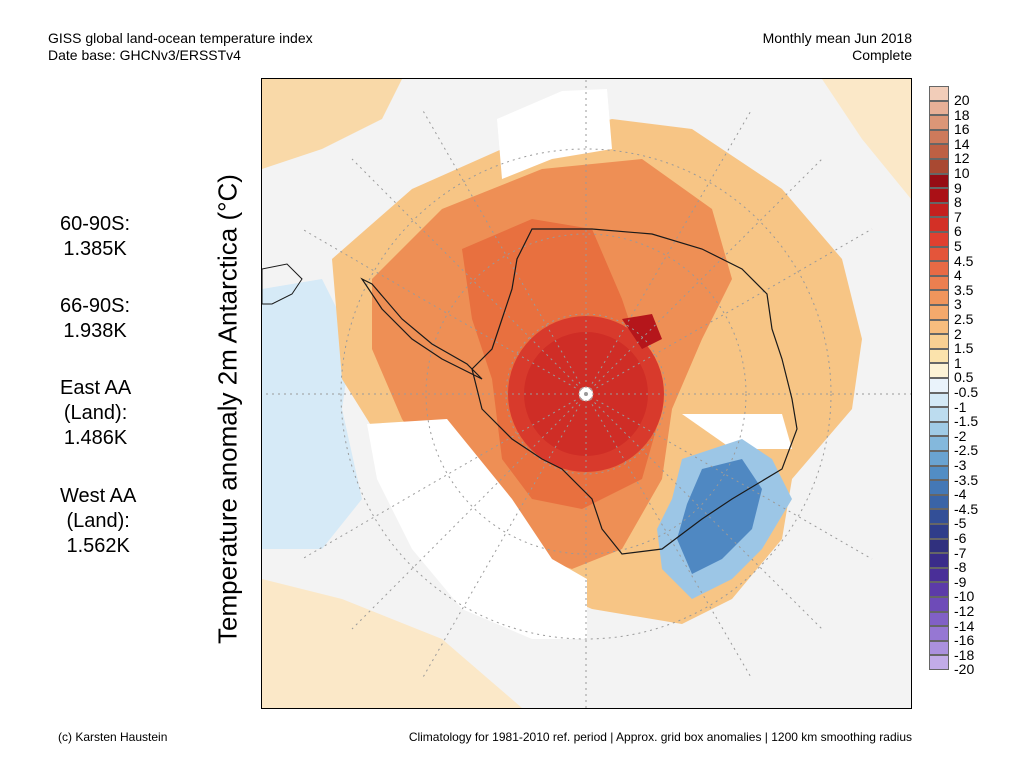 This screenshot has width=1024, height=768. Describe the element at coordinates (958, 362) in the screenshot. I see `colorbar-tick-label: 1` at that location.